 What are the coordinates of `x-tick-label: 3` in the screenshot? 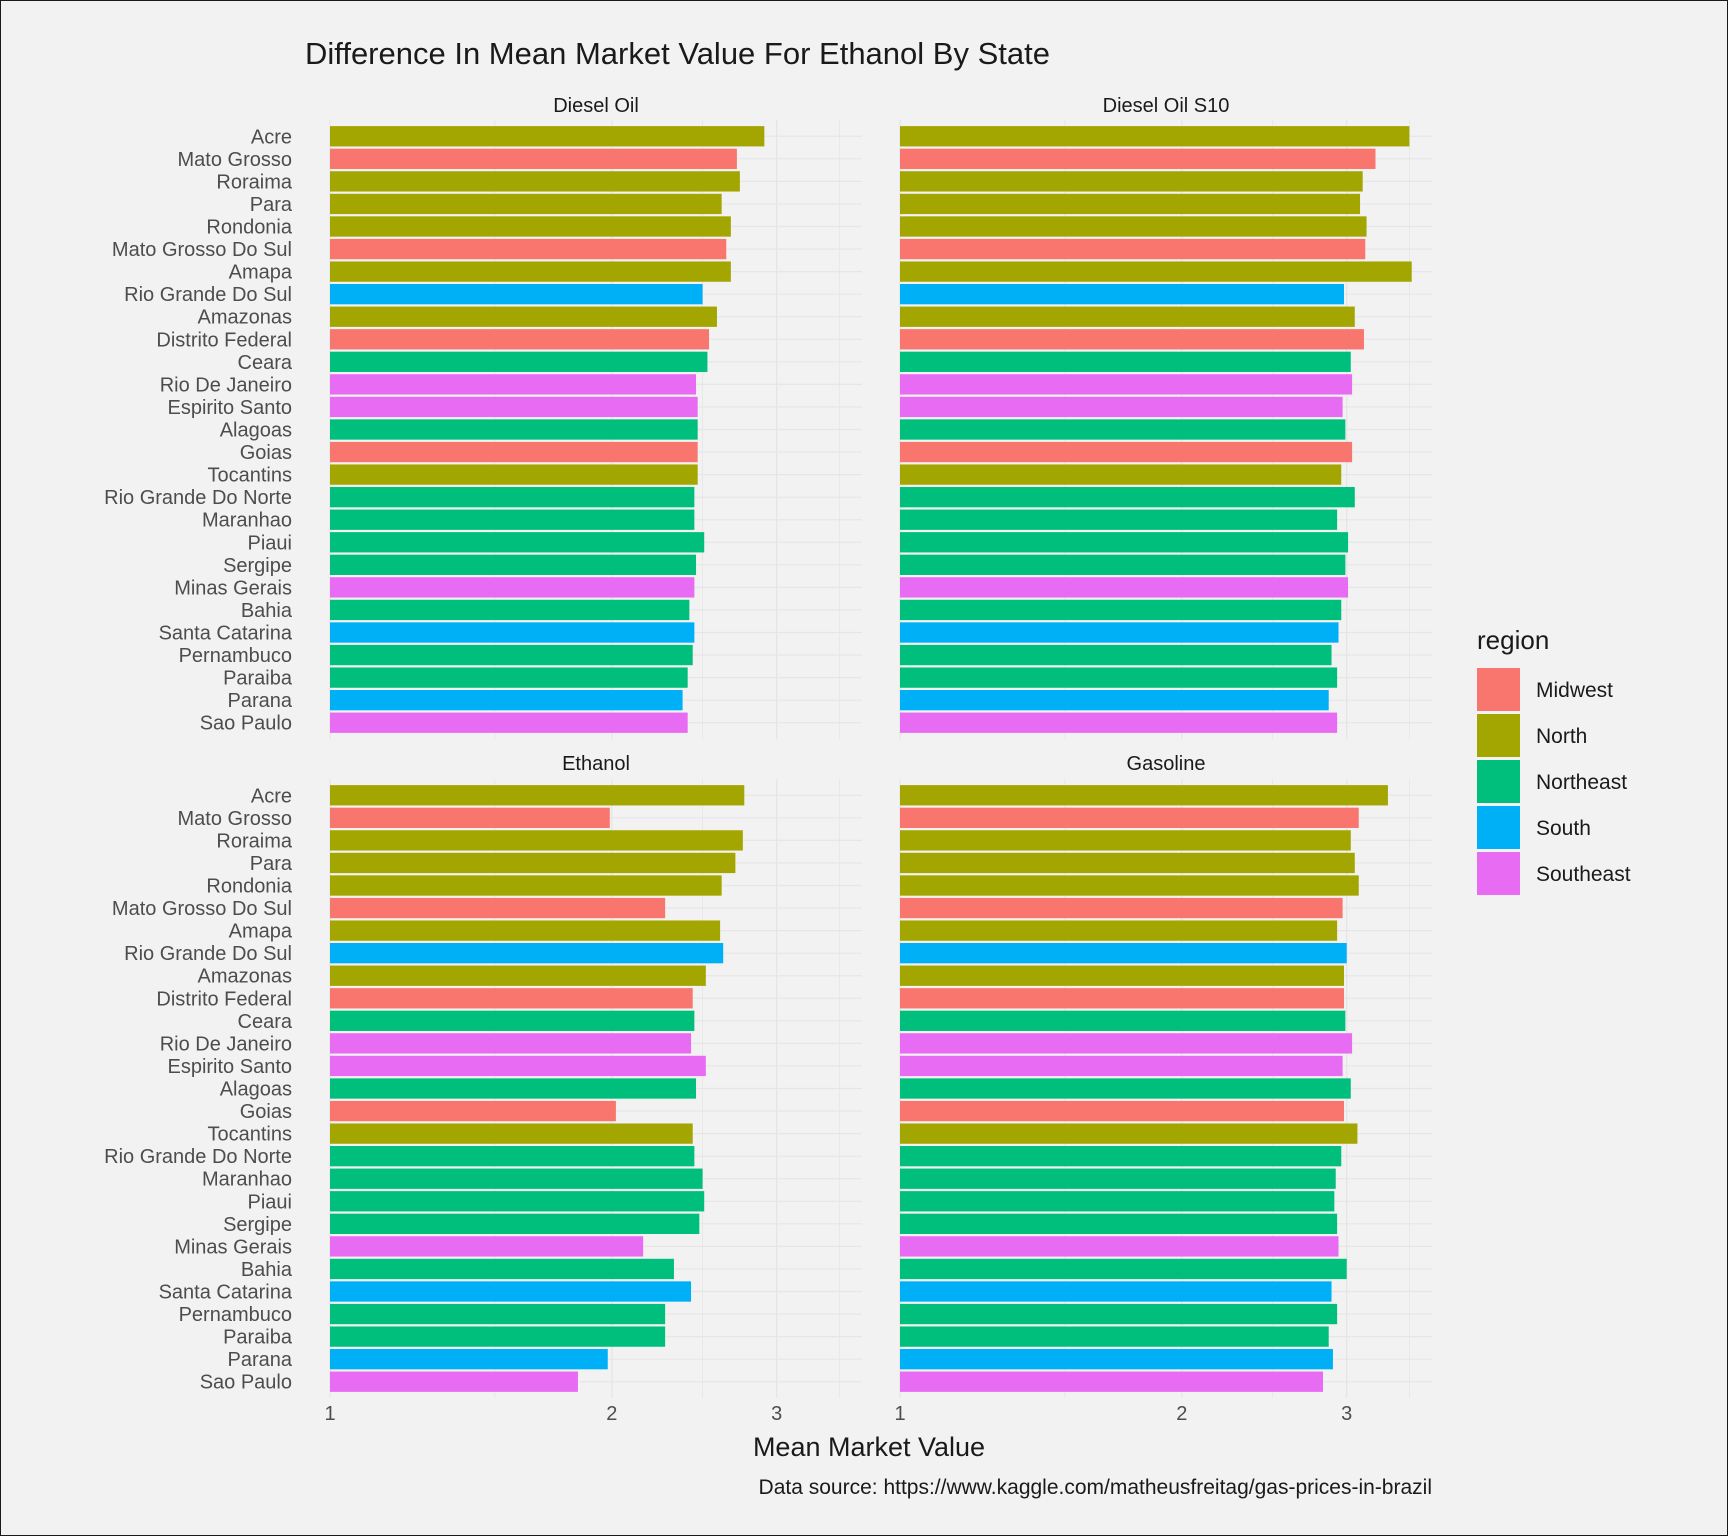 It's located at (776, 1414).